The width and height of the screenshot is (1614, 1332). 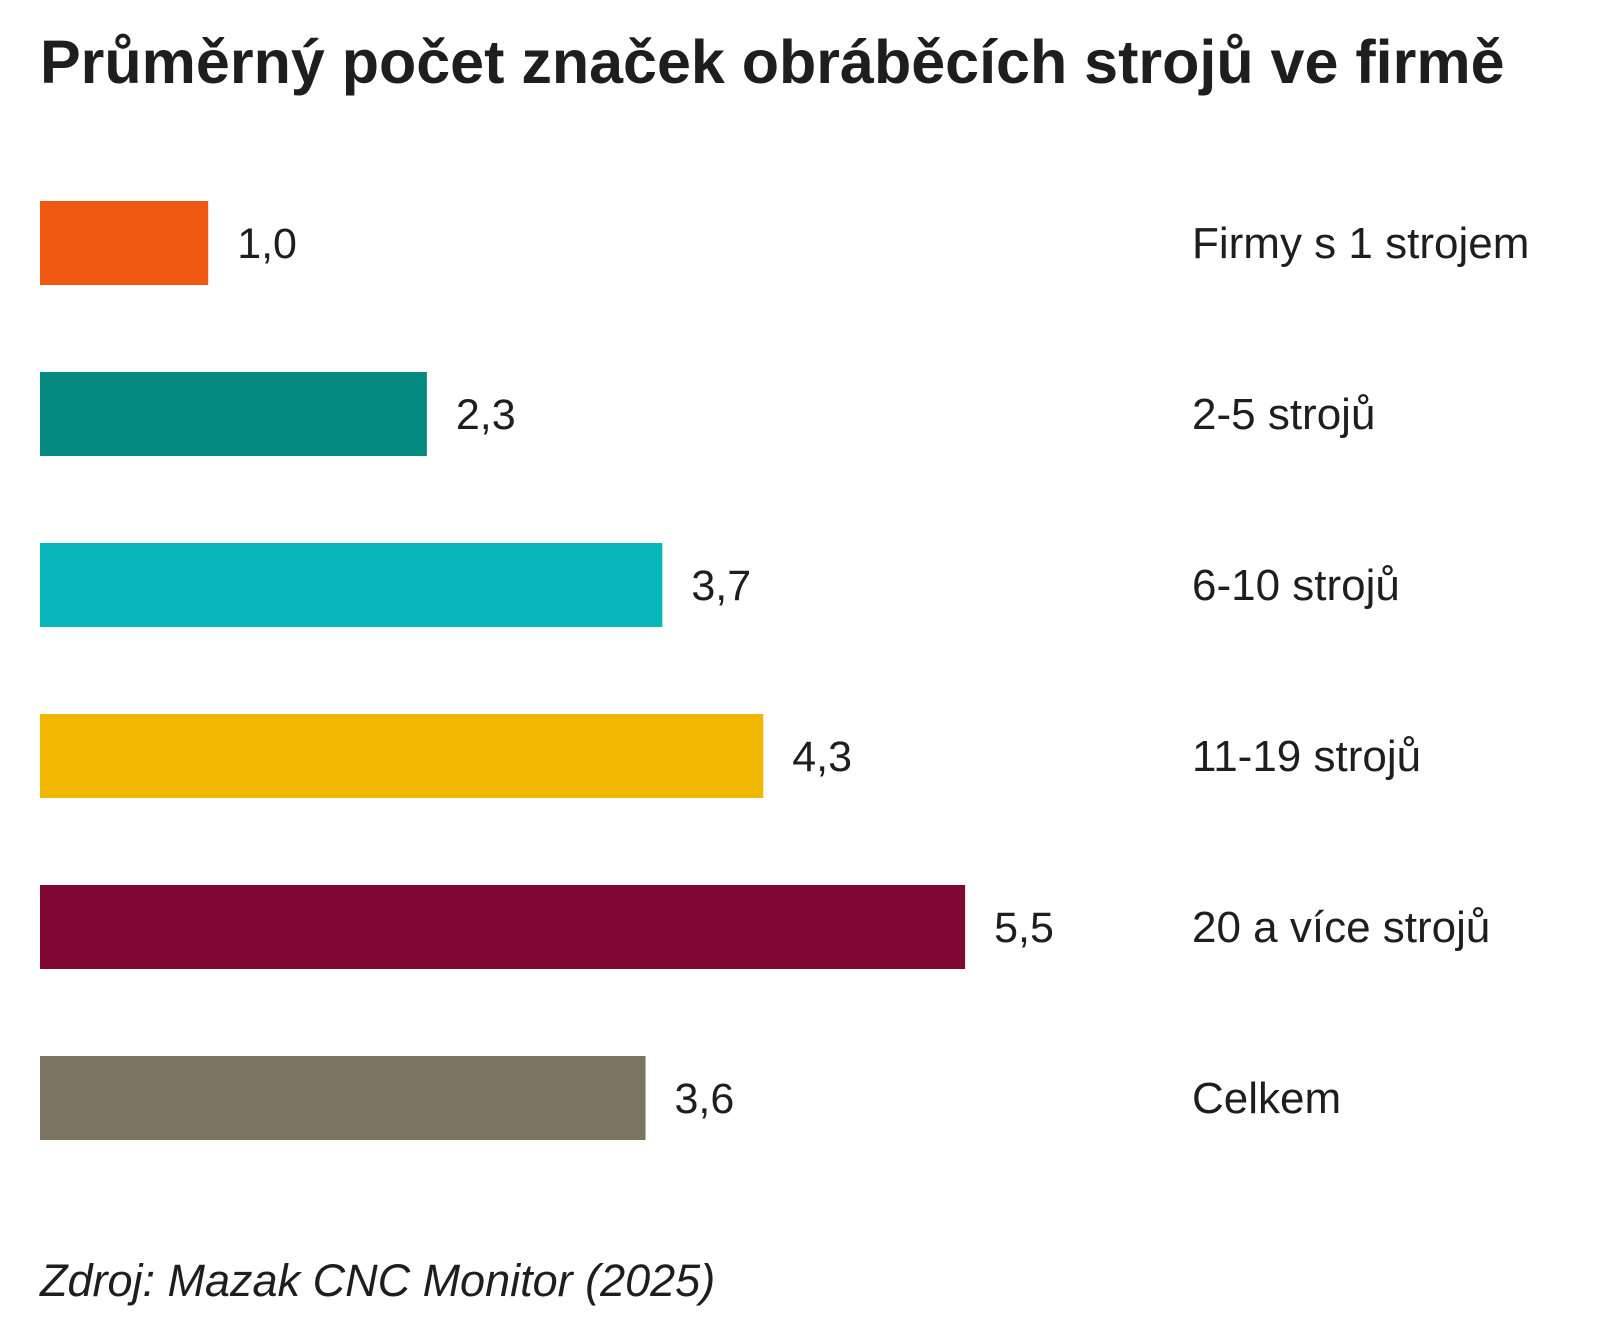 What do you see at coordinates (486, 415) in the screenshot?
I see `data-label: 2,3` at bounding box center [486, 415].